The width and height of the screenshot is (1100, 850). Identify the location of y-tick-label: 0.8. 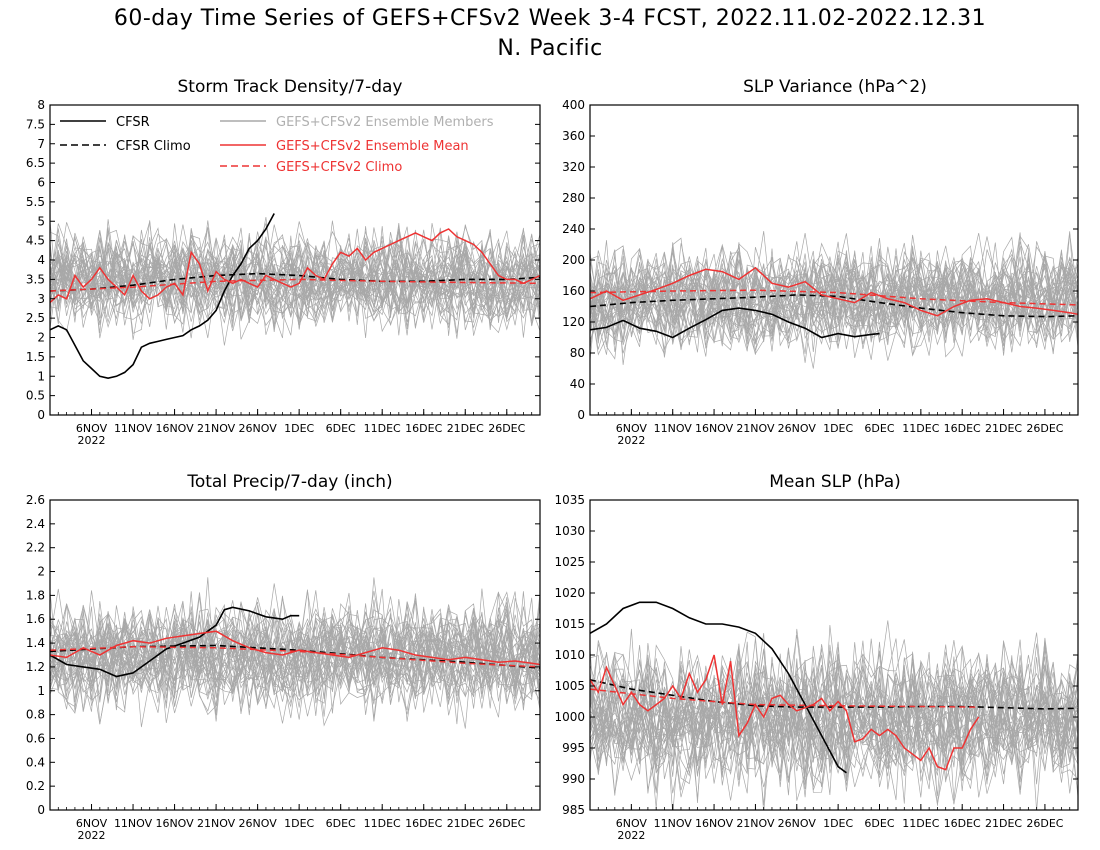
(35, 715).